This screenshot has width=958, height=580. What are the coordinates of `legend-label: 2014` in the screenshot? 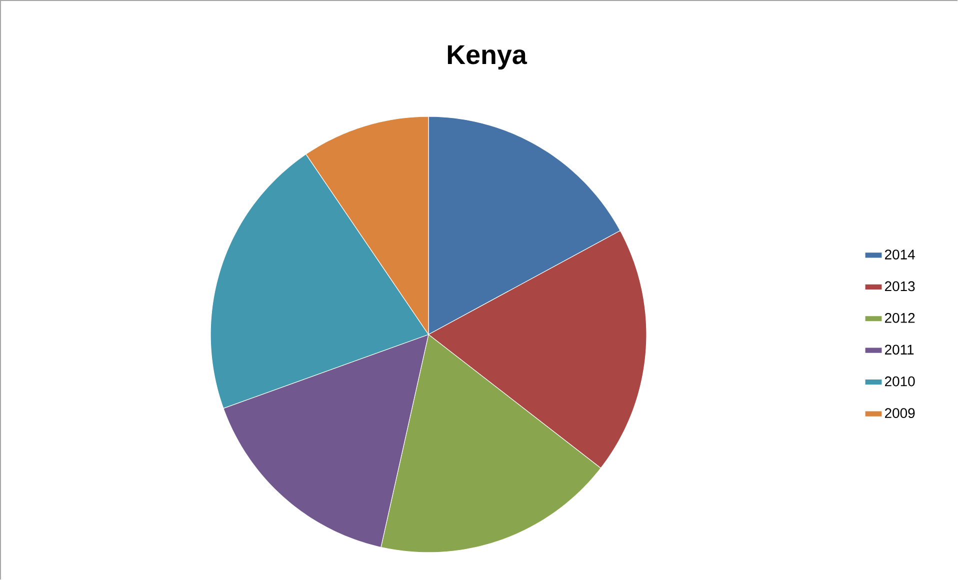 It's located at (900, 255).